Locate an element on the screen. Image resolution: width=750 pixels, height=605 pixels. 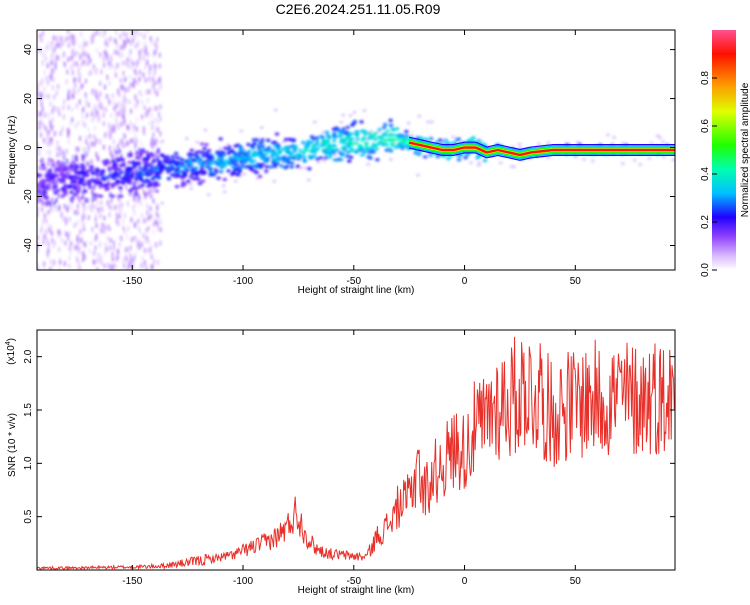
snr-scale-close: ) is located at coordinates (11, 339).